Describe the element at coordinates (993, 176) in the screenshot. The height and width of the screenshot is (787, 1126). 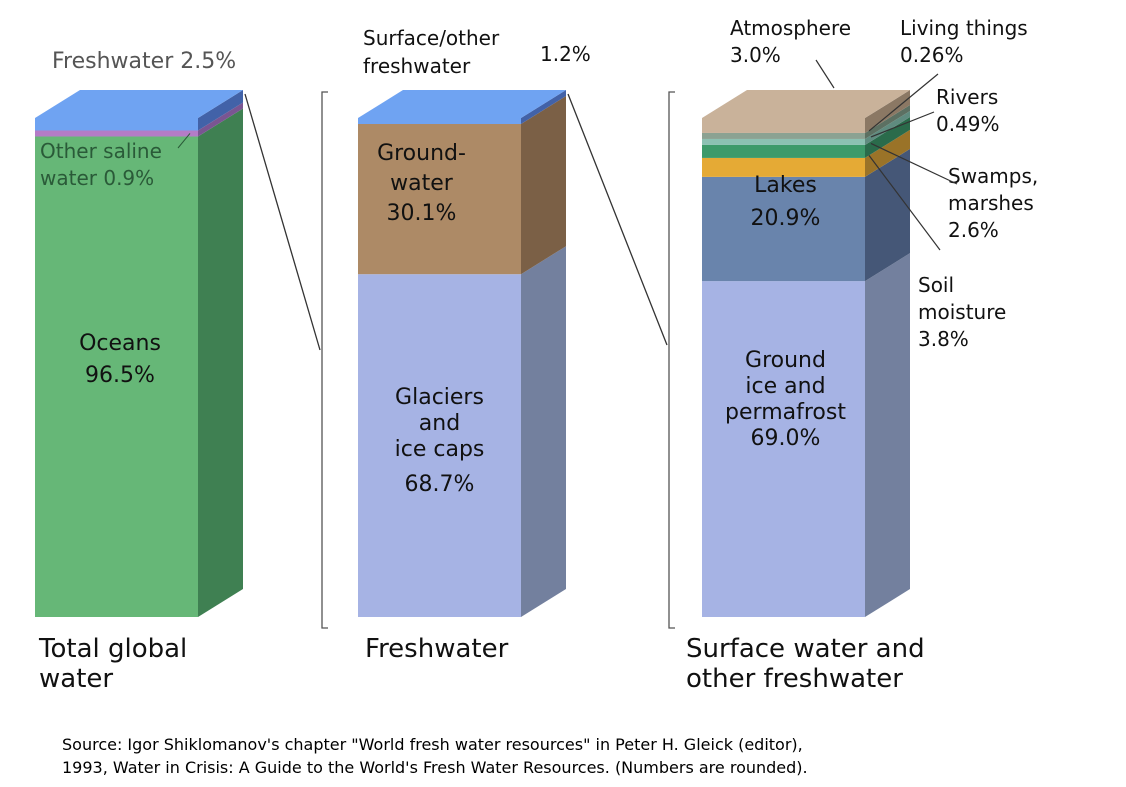
I see `label-swamps-marshes-line-1: Swamps,` at that location.